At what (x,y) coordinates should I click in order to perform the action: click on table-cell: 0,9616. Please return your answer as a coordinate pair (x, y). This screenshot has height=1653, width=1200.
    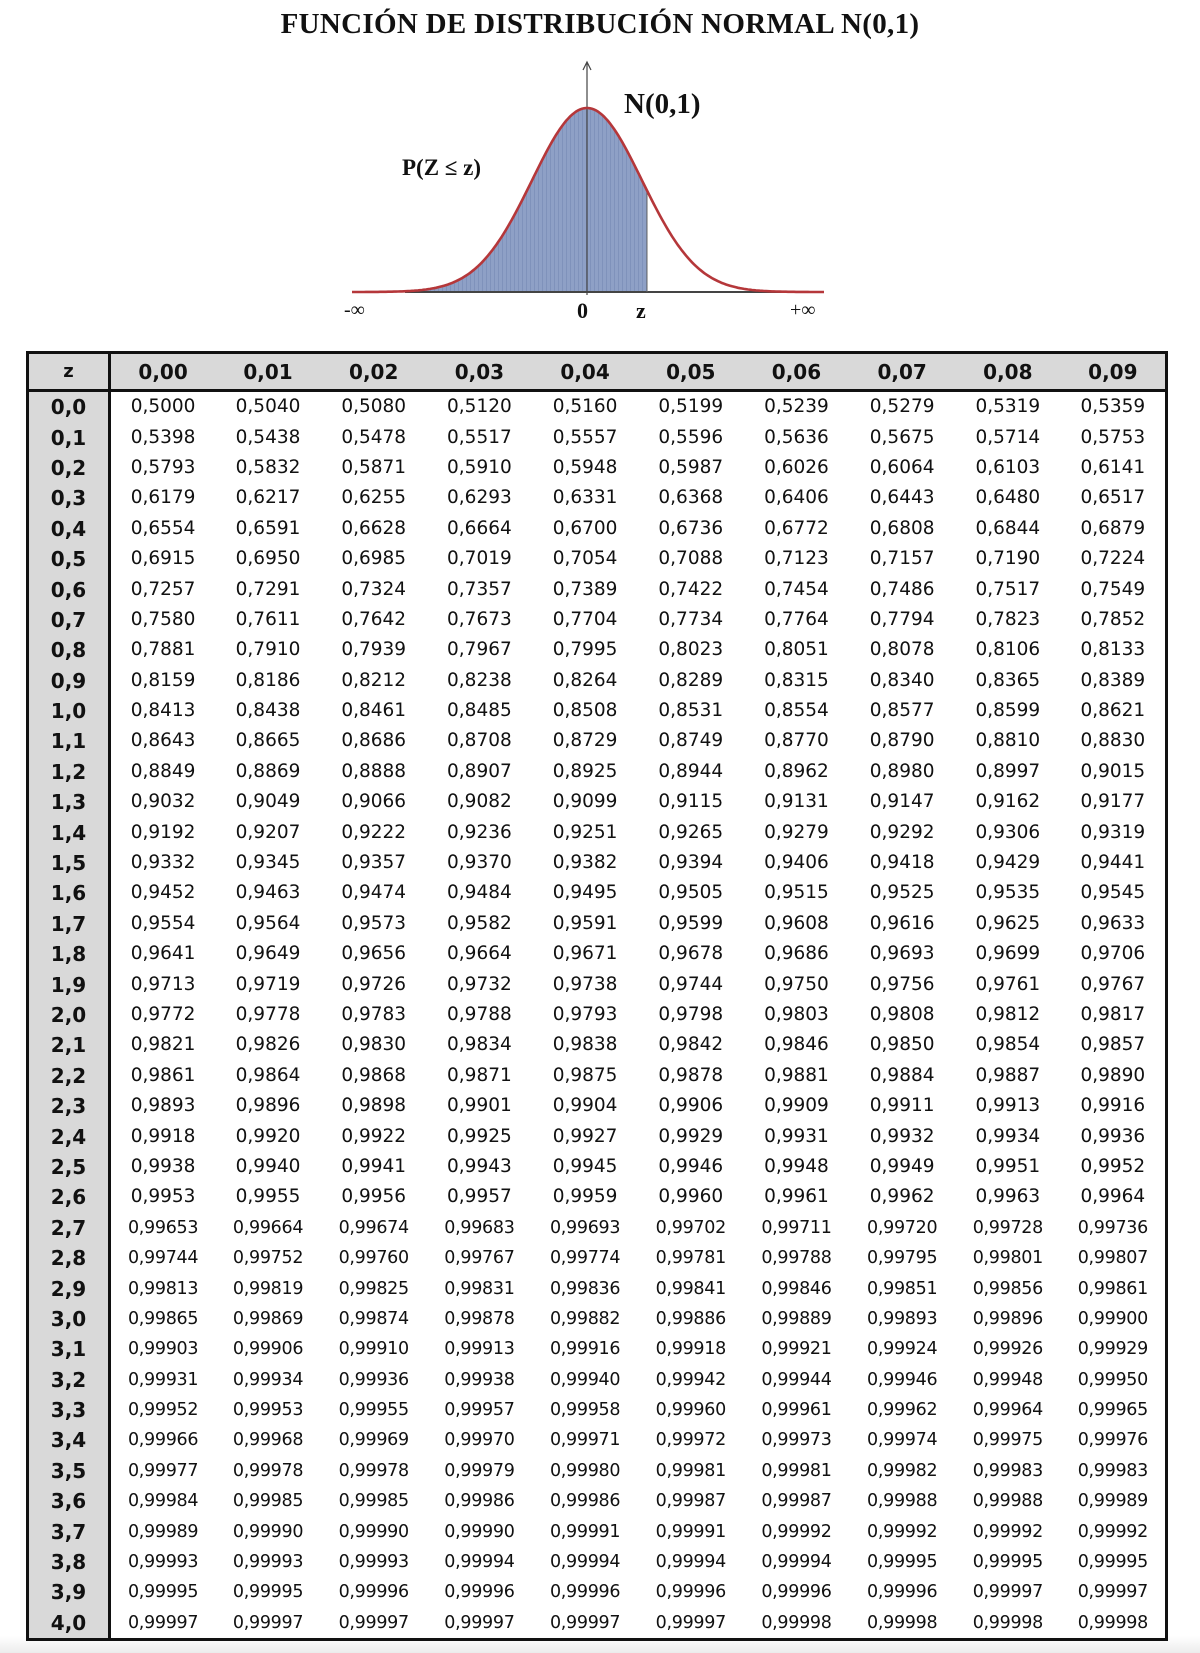
    Looking at the image, I should click on (902, 923).